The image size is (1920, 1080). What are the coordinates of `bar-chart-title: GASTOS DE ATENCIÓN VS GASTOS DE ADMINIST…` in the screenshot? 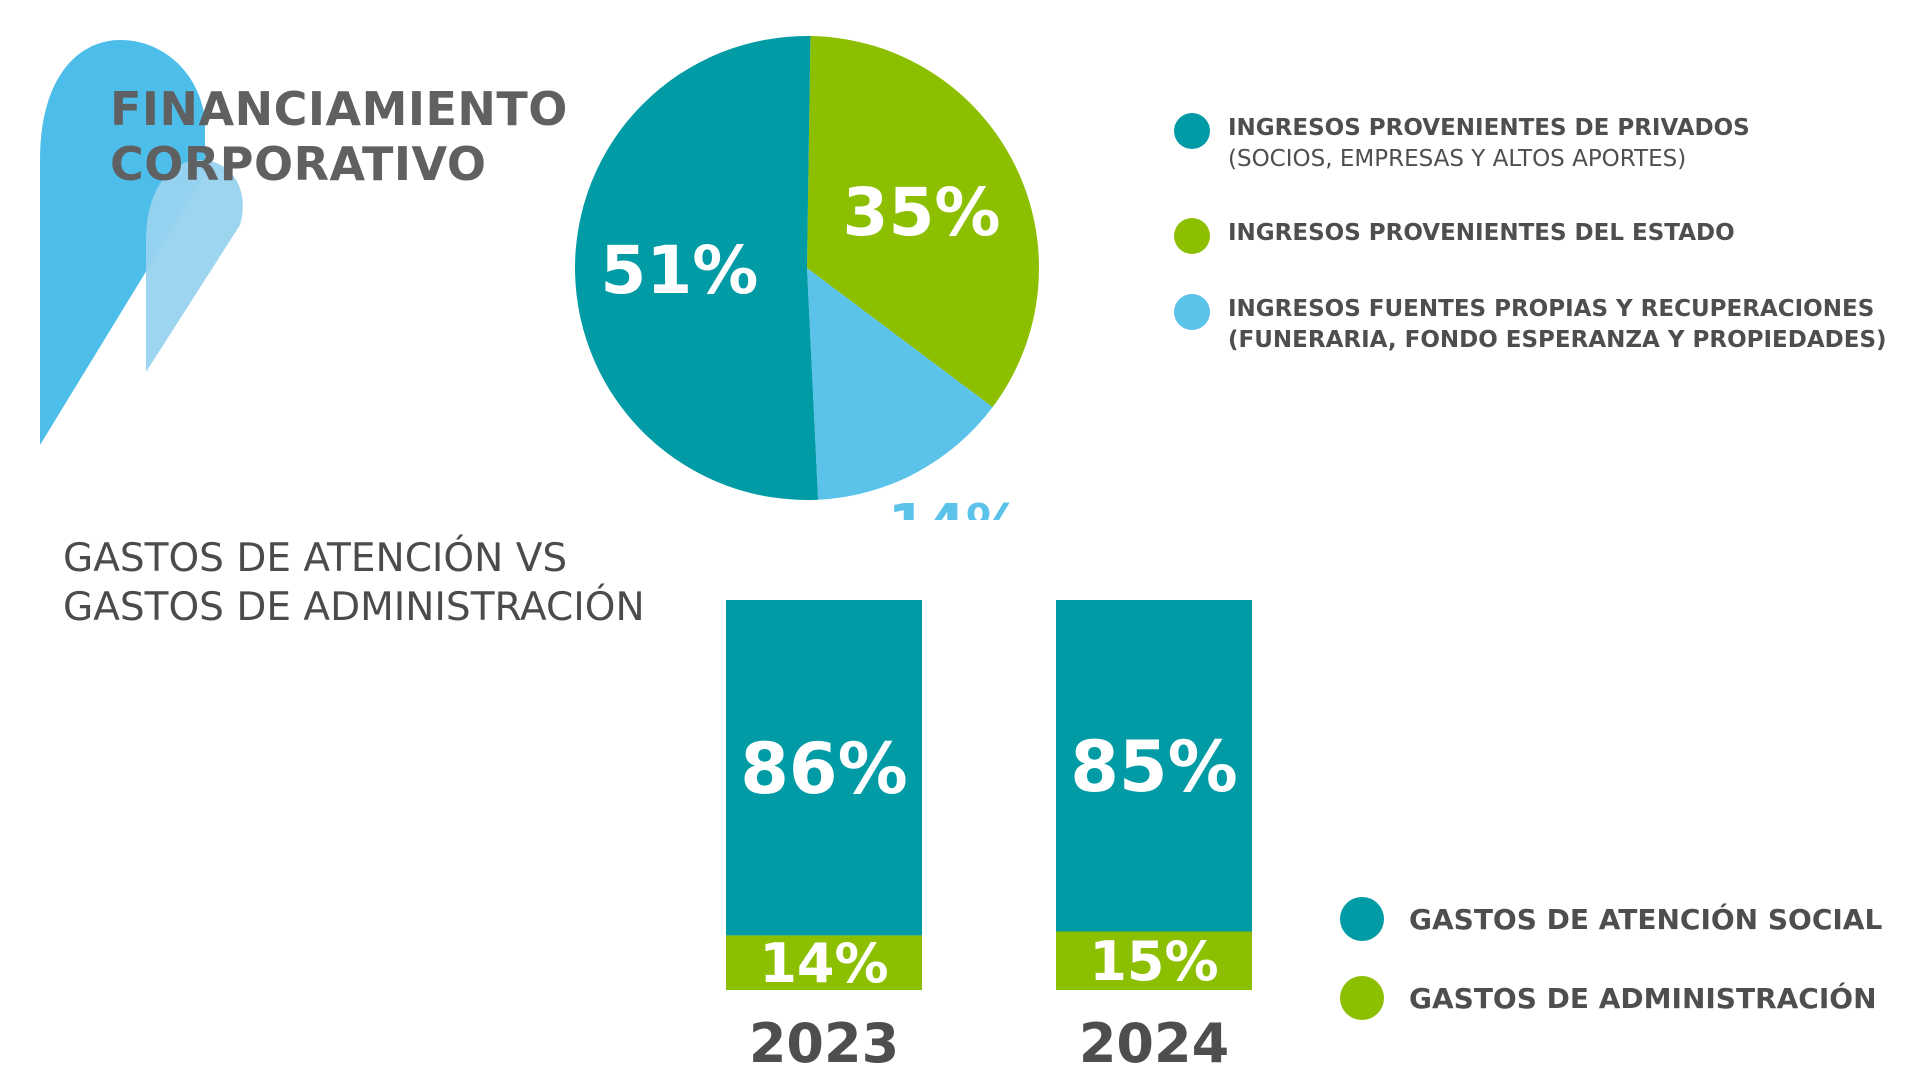 It's located at (354, 583).